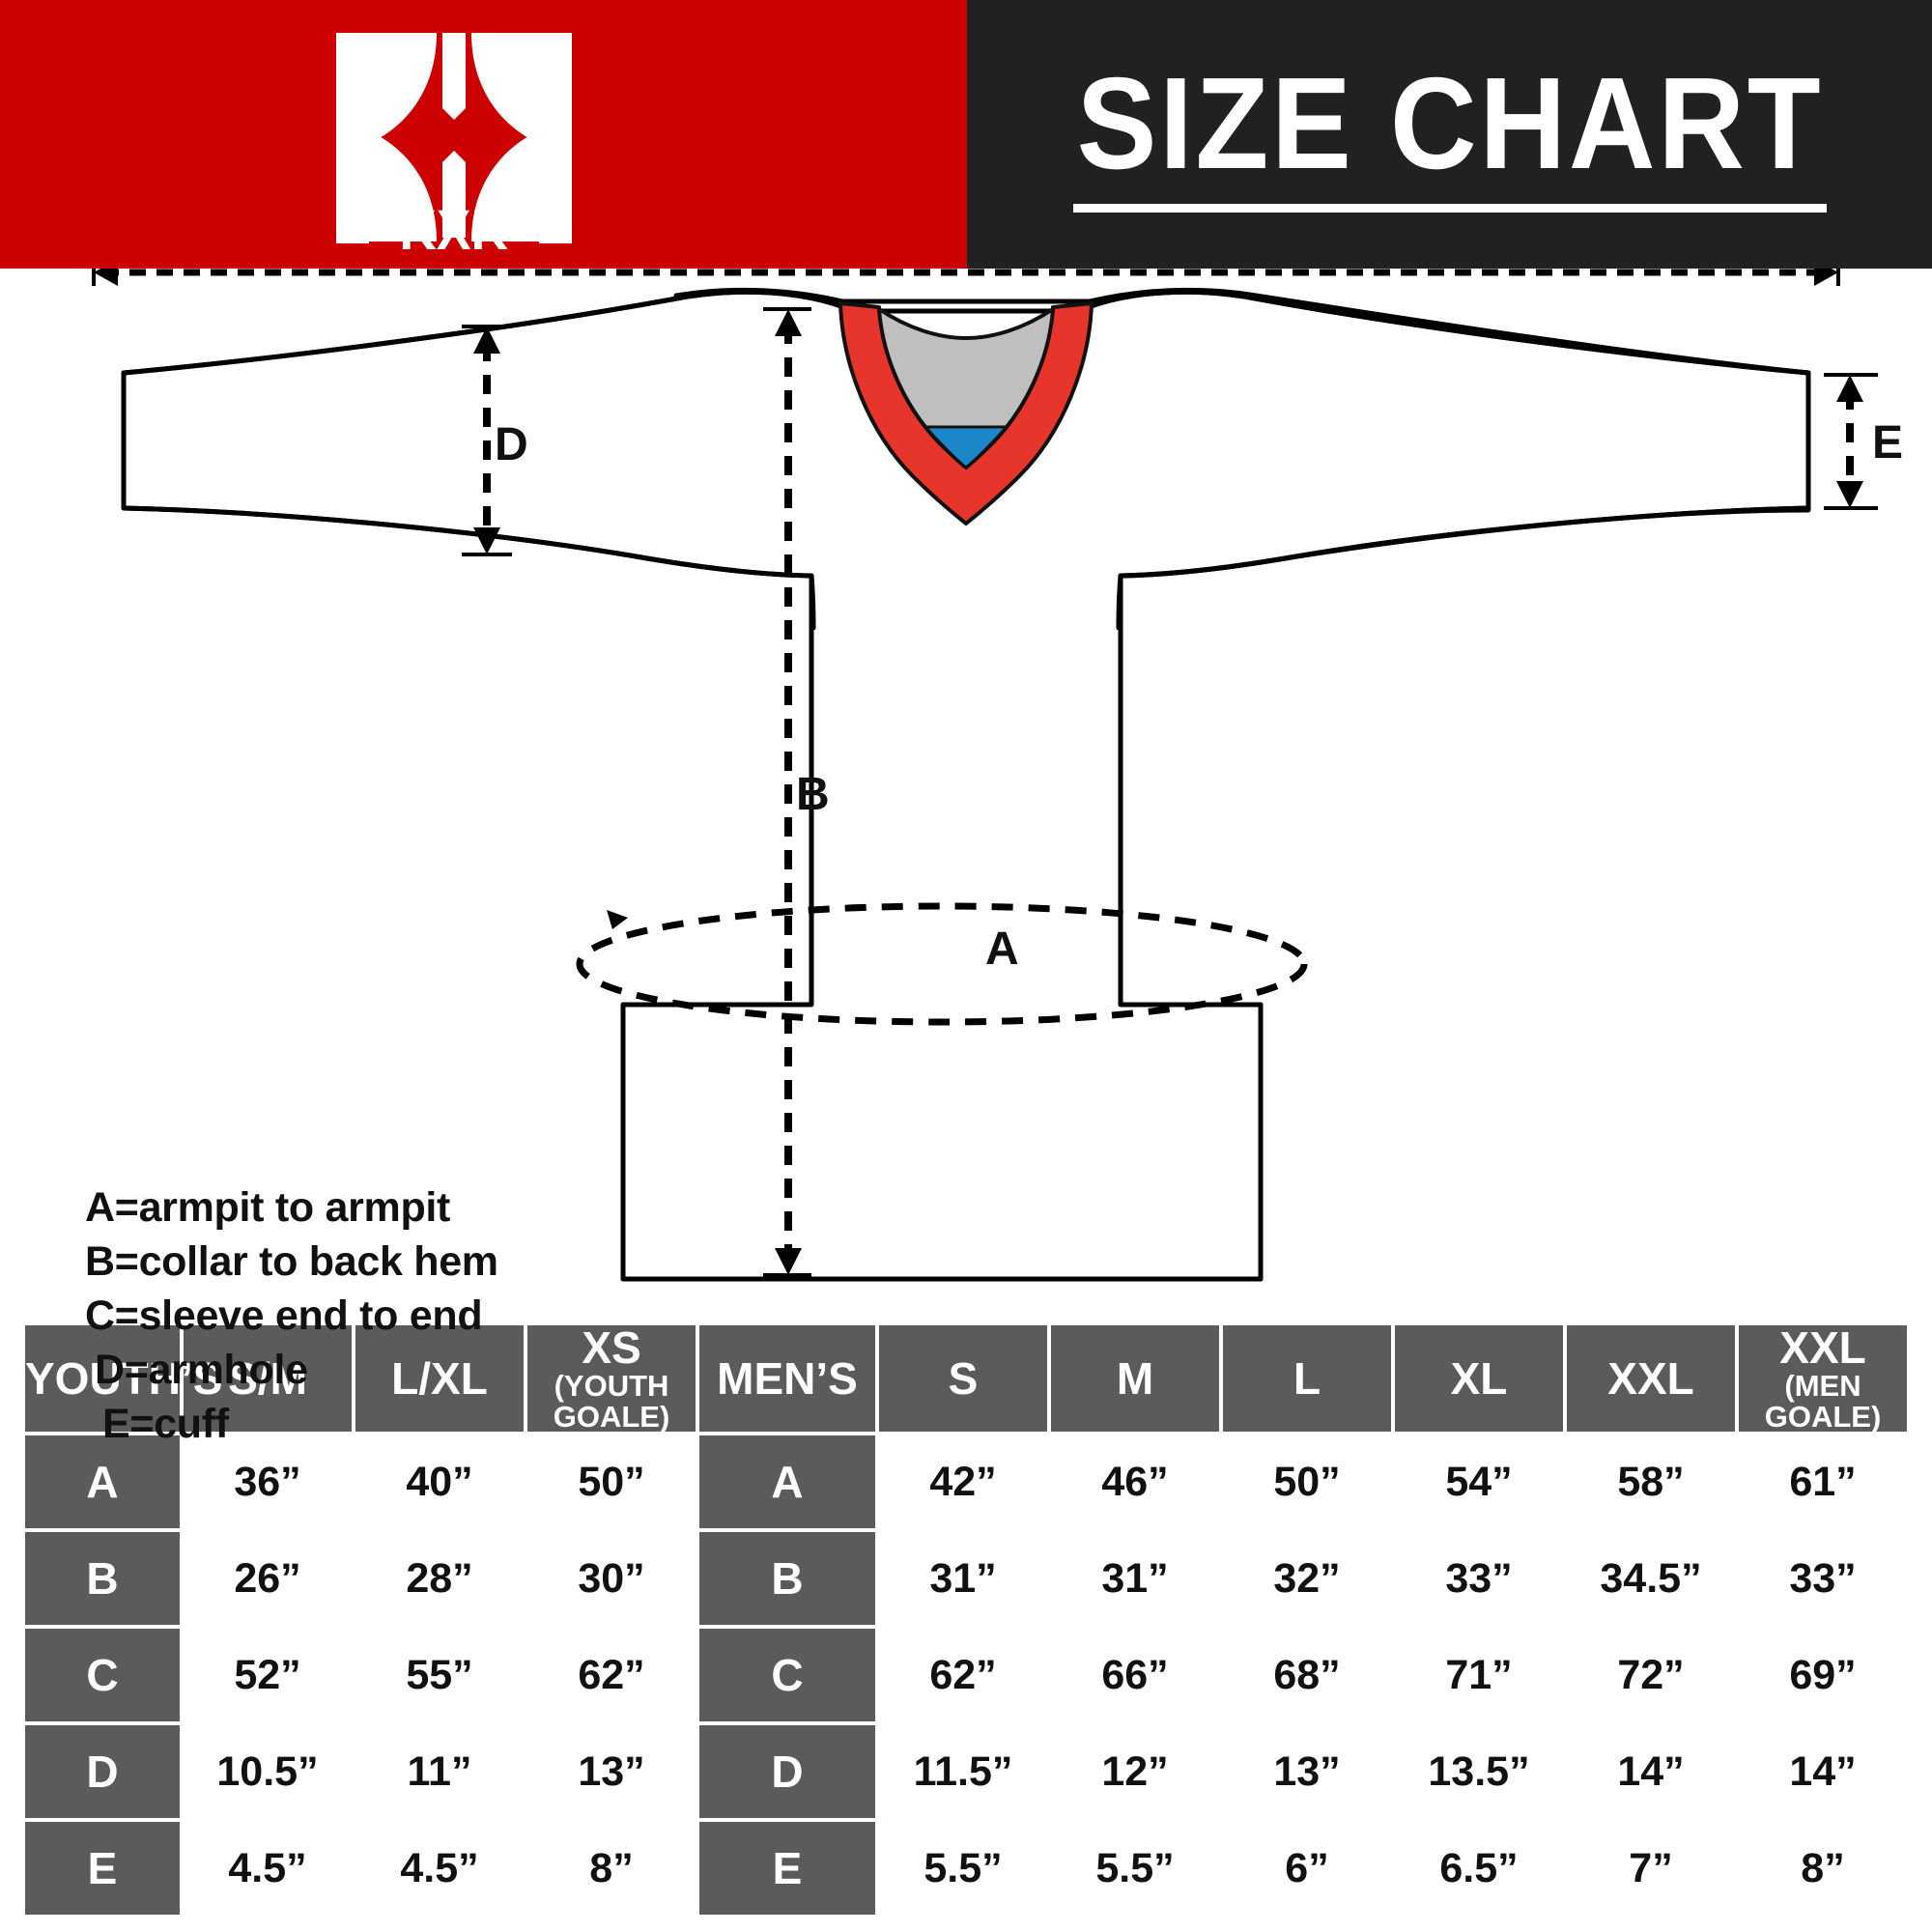  What do you see at coordinates (1135, 1772) in the screenshot?
I see `cell-mens-d-m: 12”` at bounding box center [1135, 1772].